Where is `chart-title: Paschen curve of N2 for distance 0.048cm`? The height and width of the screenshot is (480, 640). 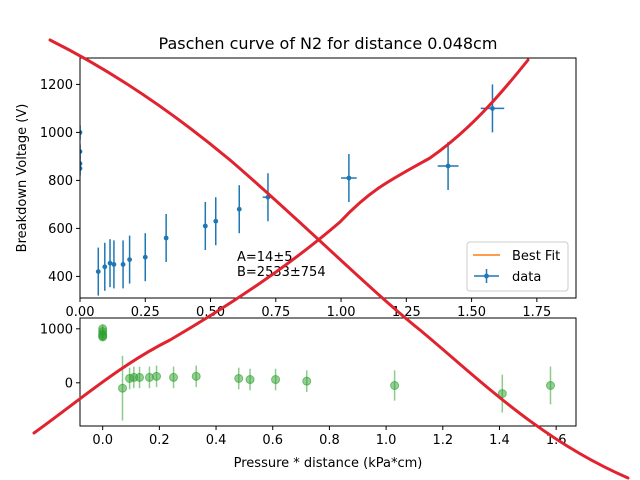 chart-title: Paschen curve of N2 for distance 0.048cm is located at coordinates (328, 43).